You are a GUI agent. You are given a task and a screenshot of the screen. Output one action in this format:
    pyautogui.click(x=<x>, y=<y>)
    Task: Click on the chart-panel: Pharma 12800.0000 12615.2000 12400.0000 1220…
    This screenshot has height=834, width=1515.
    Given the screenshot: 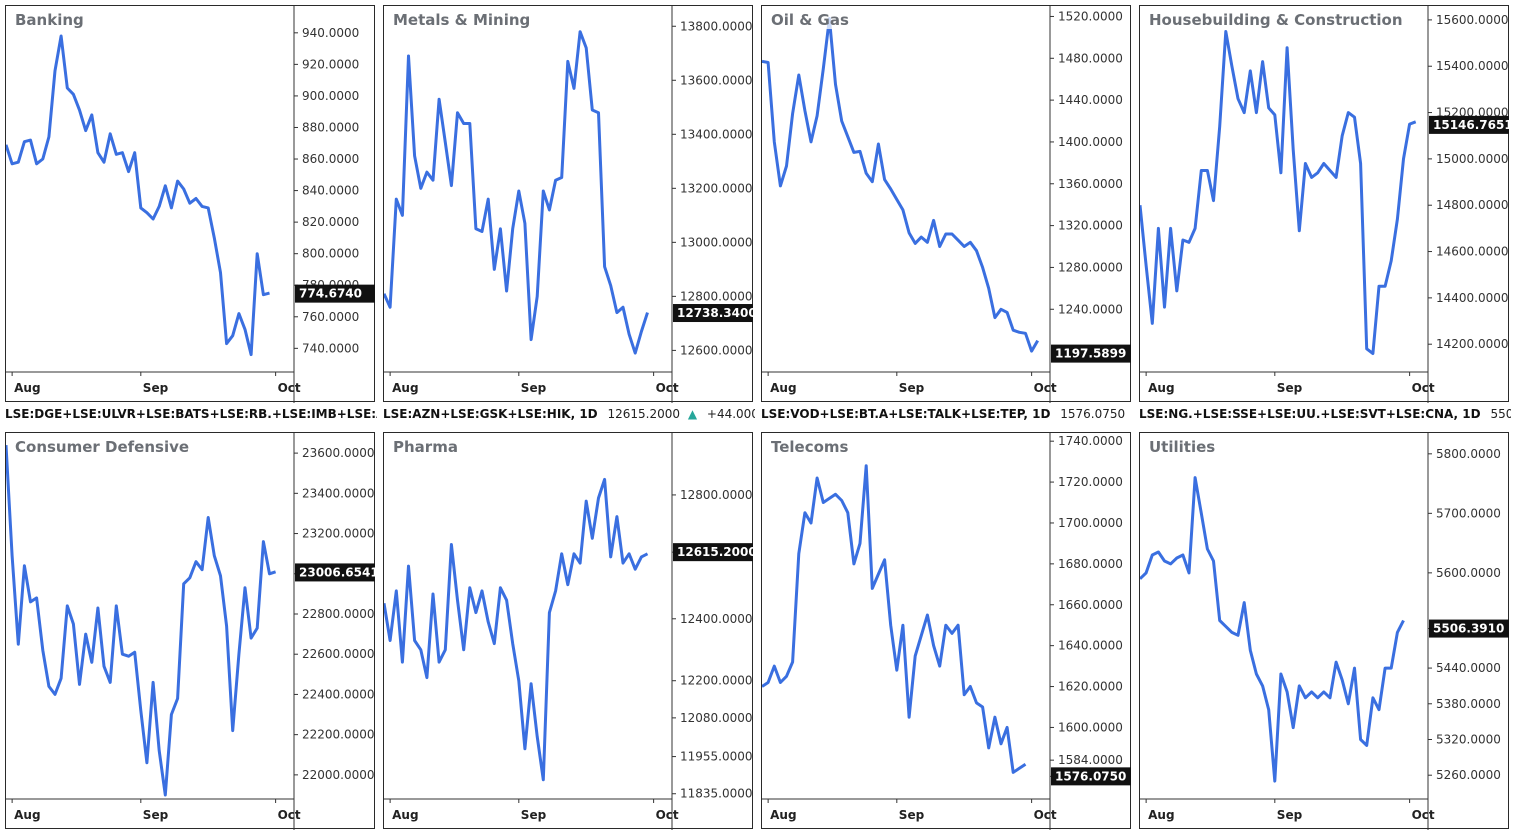 What is the action you would take?
    pyautogui.click(x=568, y=631)
    